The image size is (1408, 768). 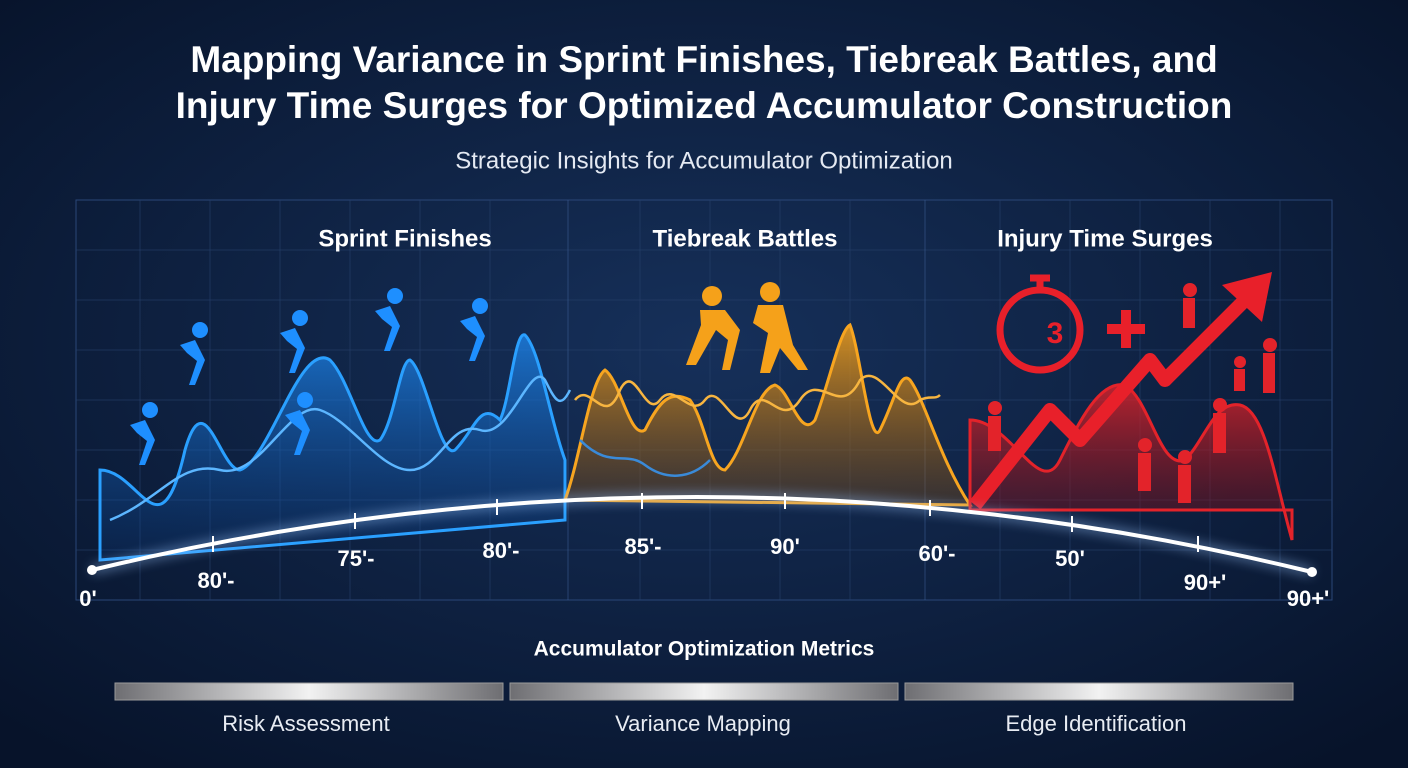 I want to click on wrestler-figures, so click(x=747, y=327).